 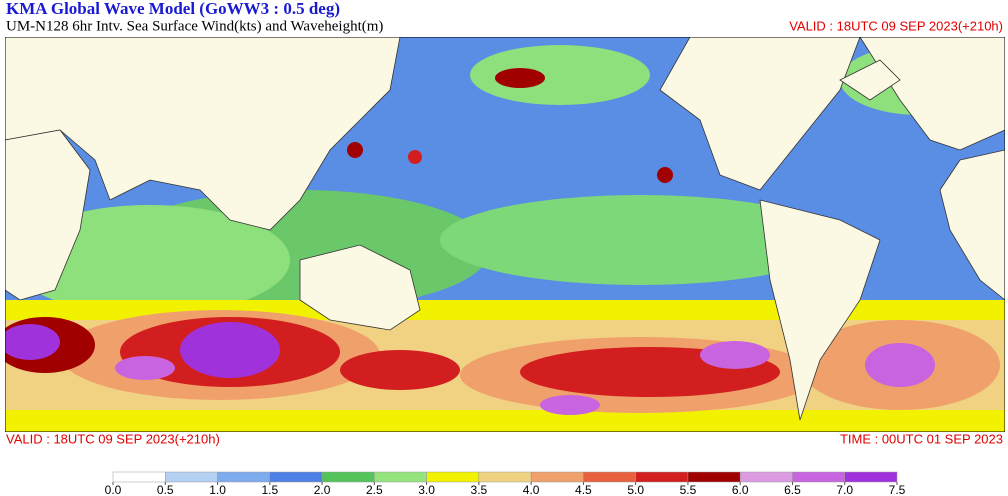 I want to click on tick-label: 3.0, so click(x=426, y=489).